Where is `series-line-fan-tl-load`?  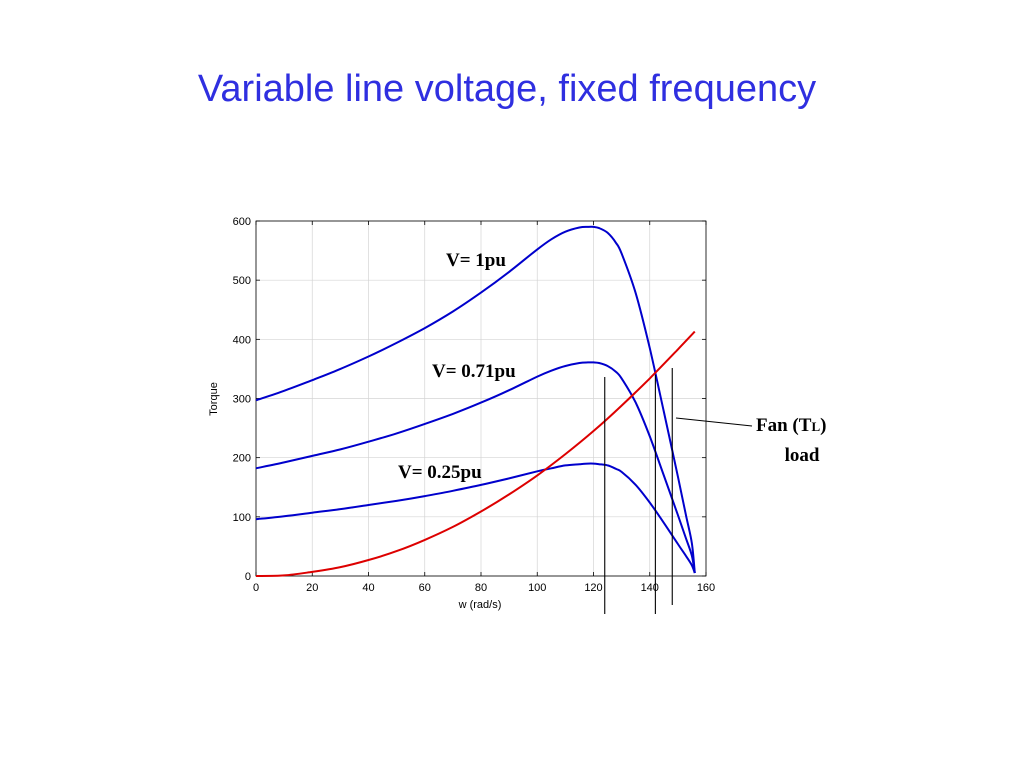 series-line-fan-tl-load is located at coordinates (475, 453).